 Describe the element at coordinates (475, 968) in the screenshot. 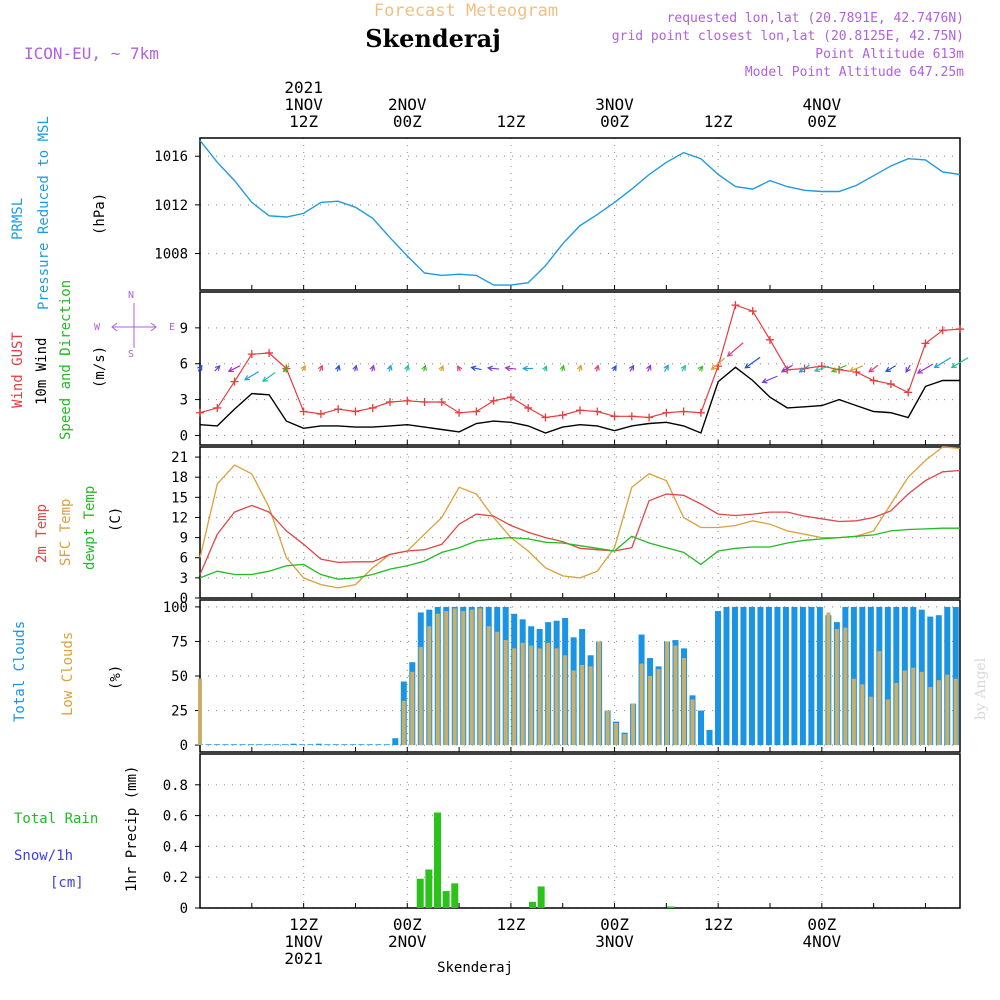

I see `footer-location: Skenderaj` at that location.